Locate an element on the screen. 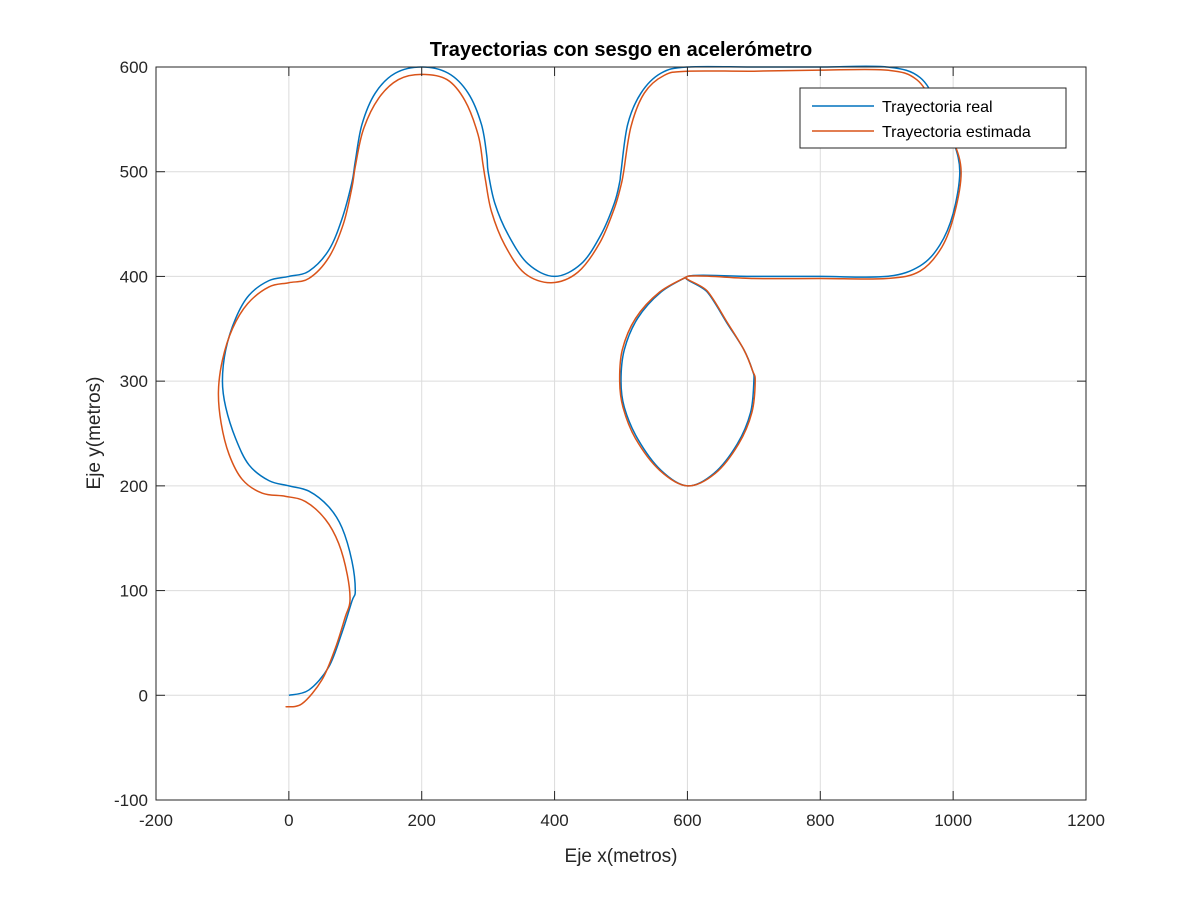 The height and width of the screenshot is (900, 1200). x-tick-labels: -200 0 200 400 600 800 1000 1200 is located at coordinates (622, 820).